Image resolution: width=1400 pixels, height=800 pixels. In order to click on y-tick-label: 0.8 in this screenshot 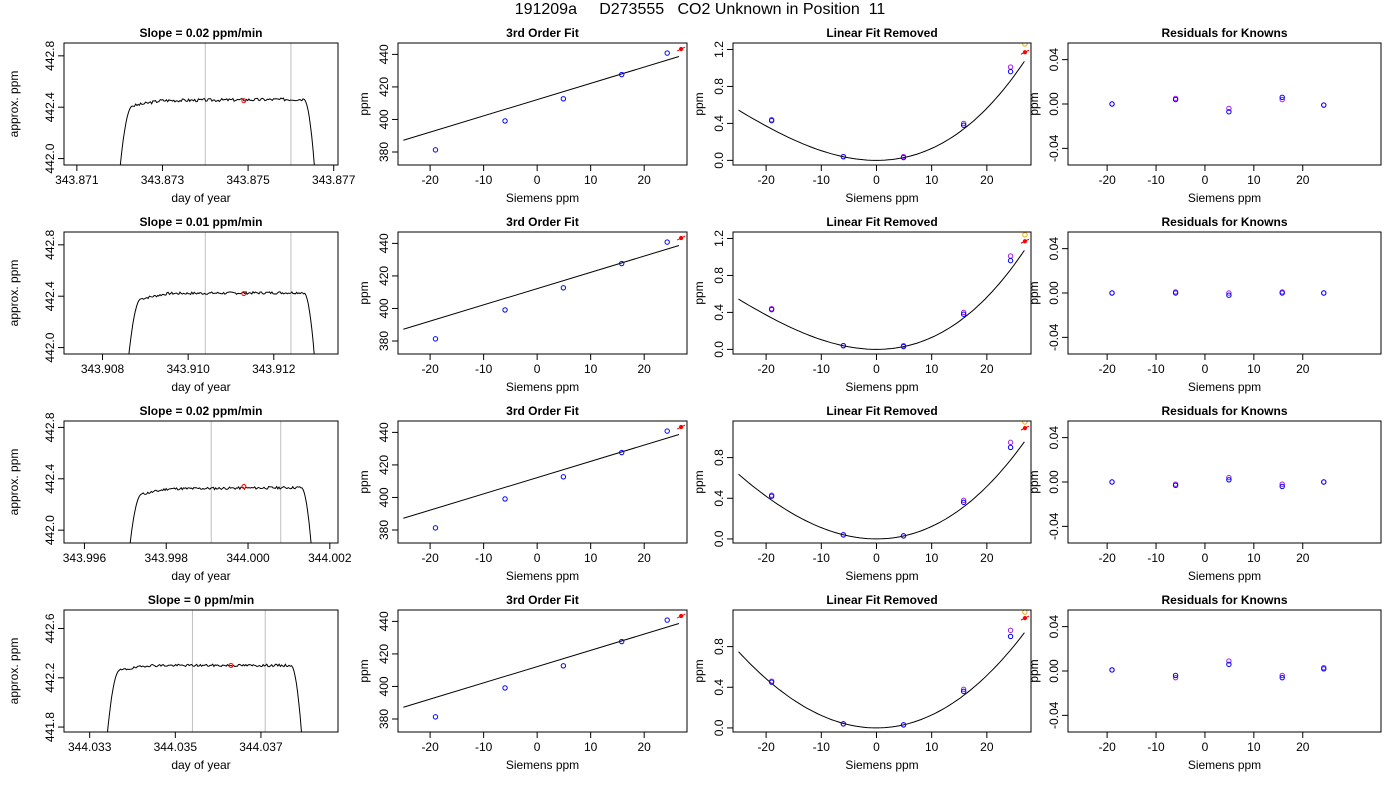, I will do `click(719, 275)`.